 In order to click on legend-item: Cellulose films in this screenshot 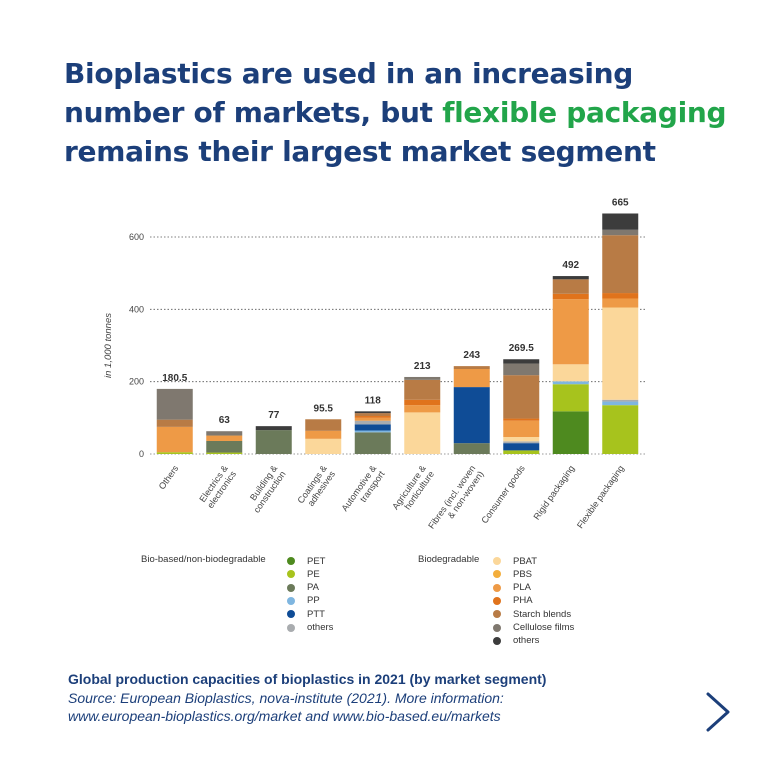, I will do `click(533, 628)`.